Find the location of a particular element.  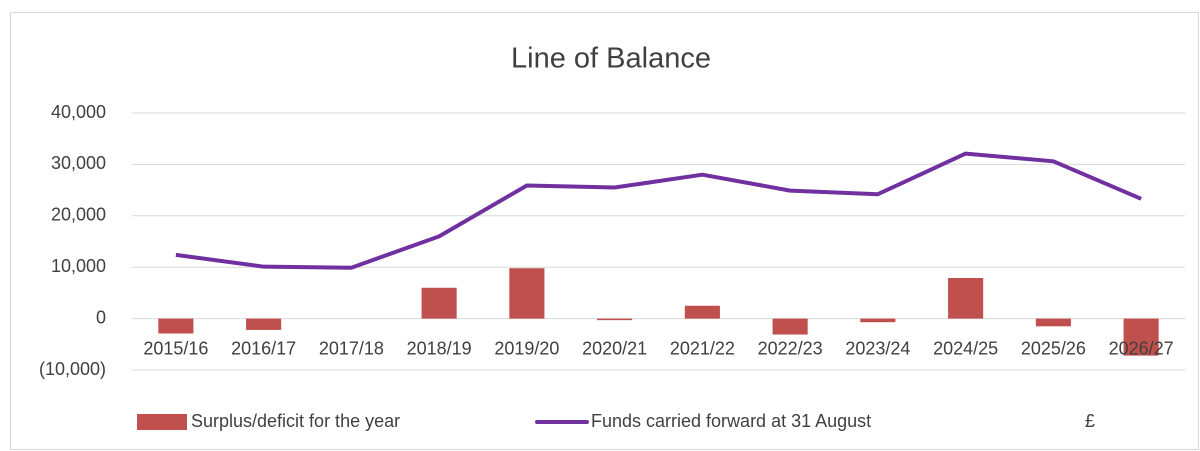

x-tick-label: 2021/22 is located at coordinates (702, 348).